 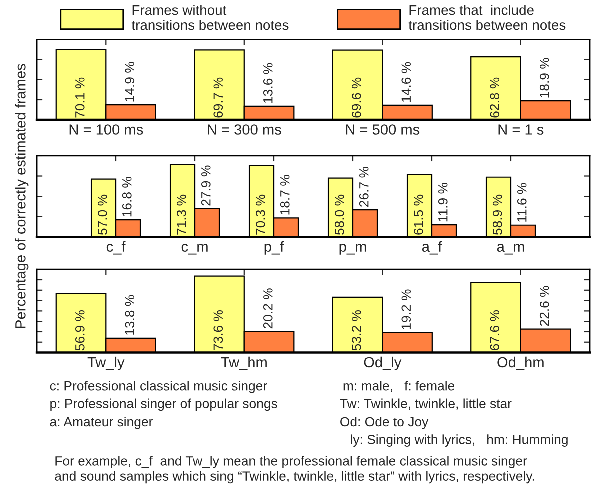 I want to click on x-tick-label: N = 300 ms, so click(x=245, y=129).